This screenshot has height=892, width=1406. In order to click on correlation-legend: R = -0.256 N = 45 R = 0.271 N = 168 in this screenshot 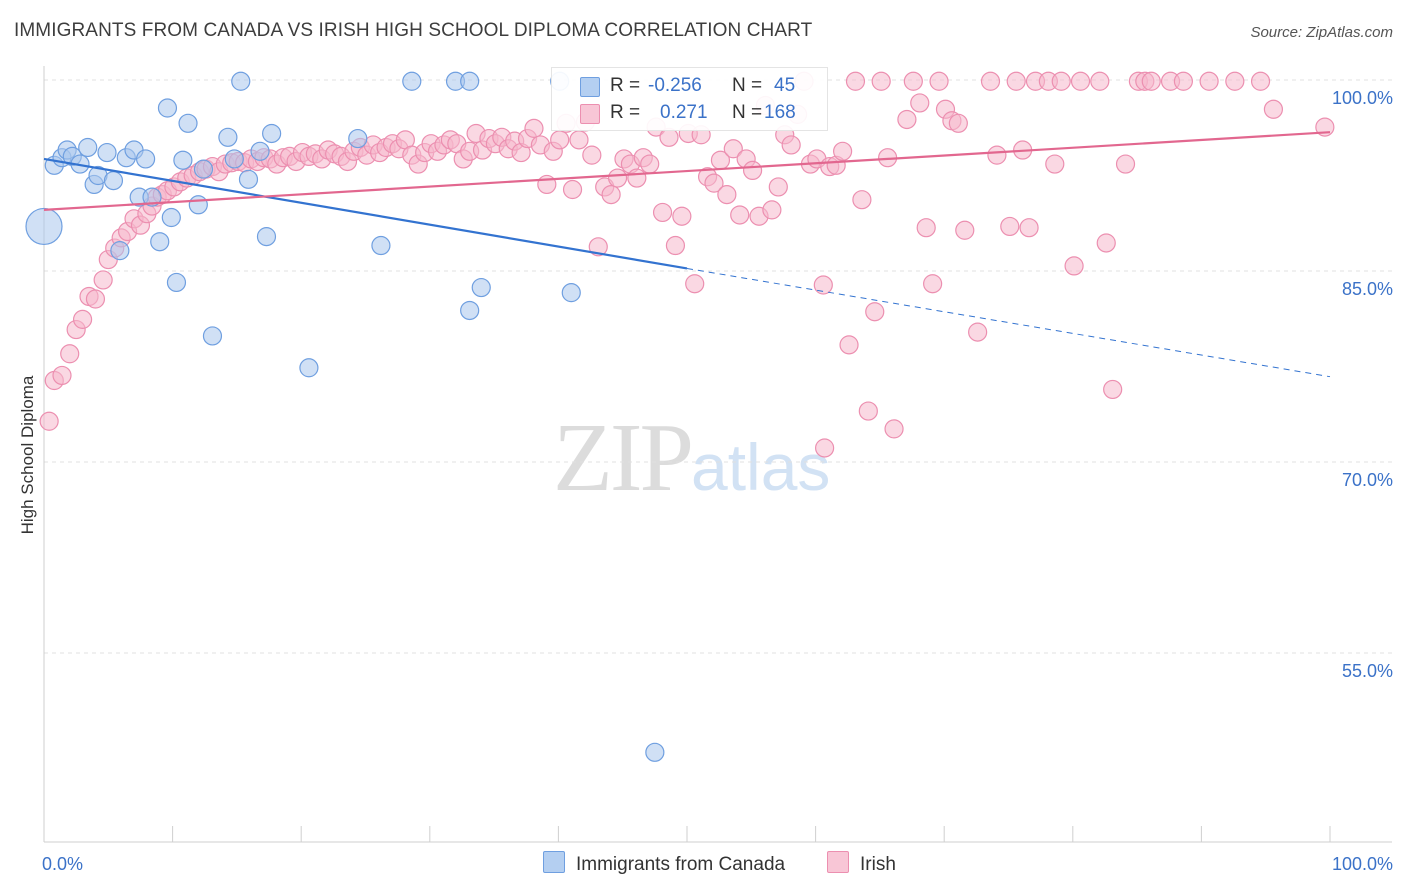, I will do `click(689, 99)`.